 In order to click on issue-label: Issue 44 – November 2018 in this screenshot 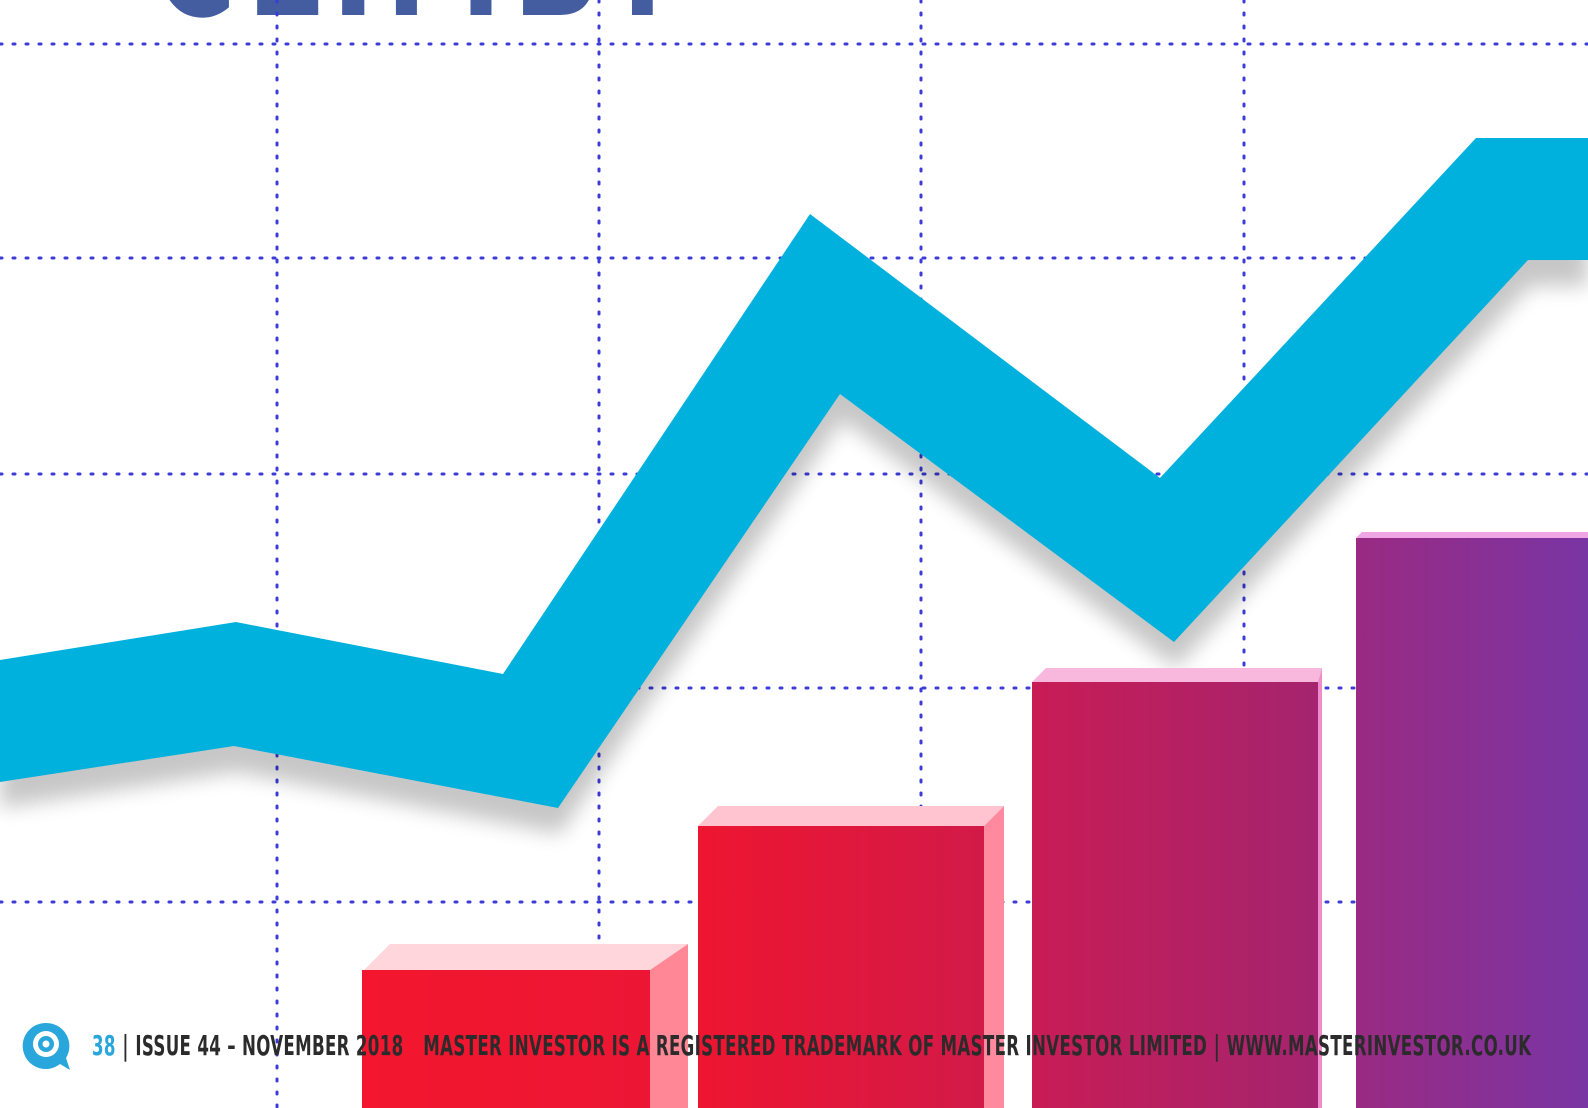, I will do `click(269, 1045)`.